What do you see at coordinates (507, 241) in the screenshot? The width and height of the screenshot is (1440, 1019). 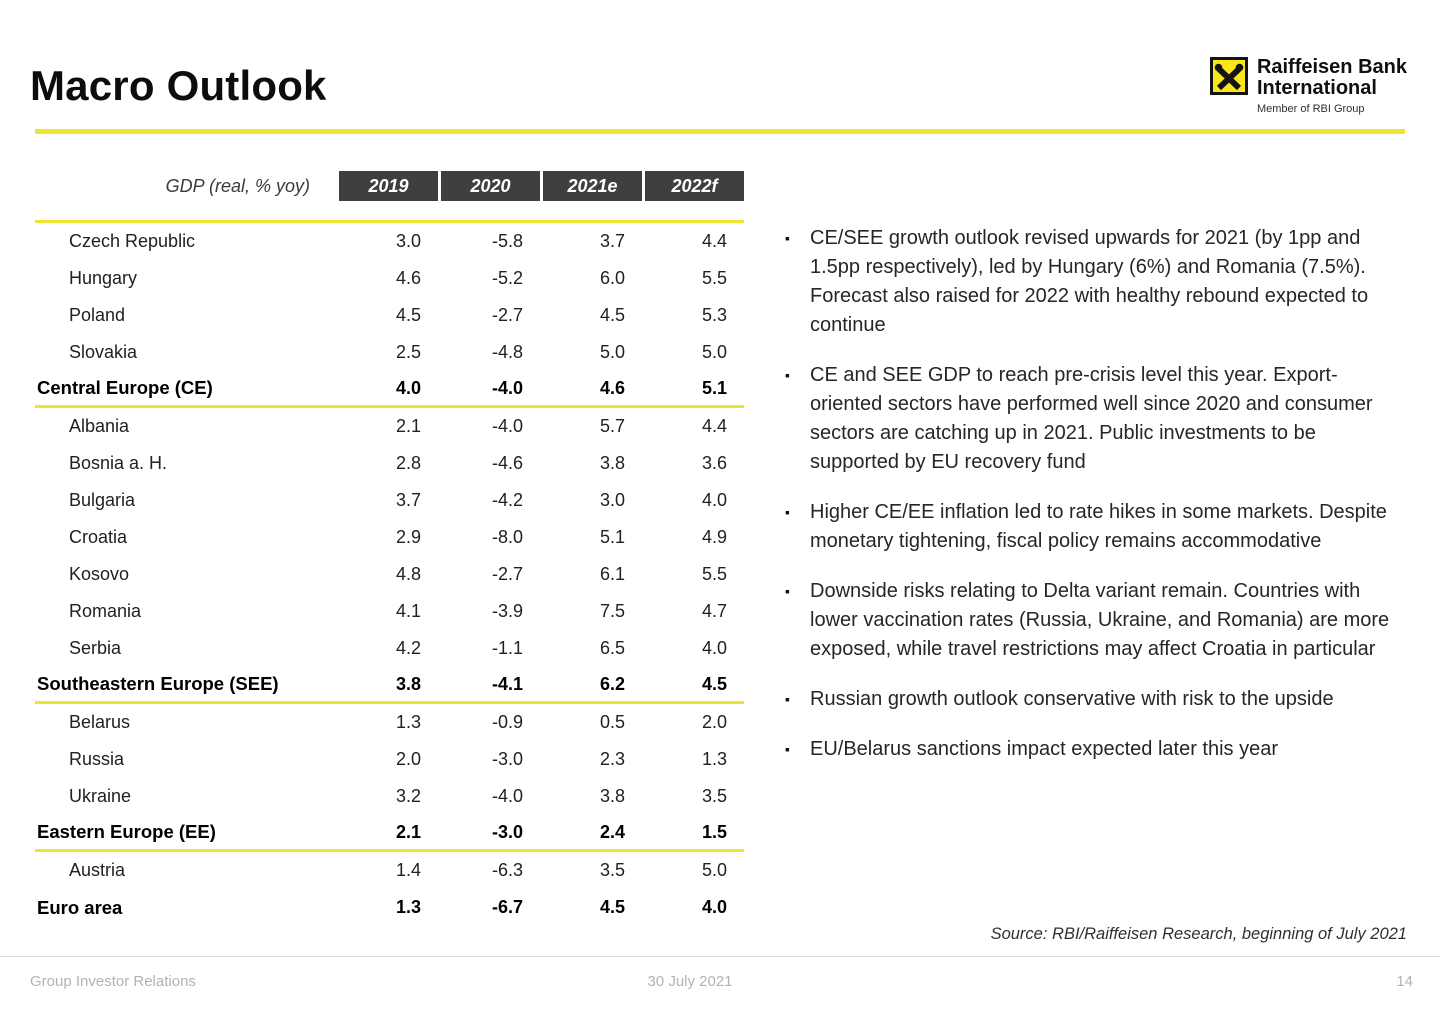 I see `cell-value: -5.8` at bounding box center [507, 241].